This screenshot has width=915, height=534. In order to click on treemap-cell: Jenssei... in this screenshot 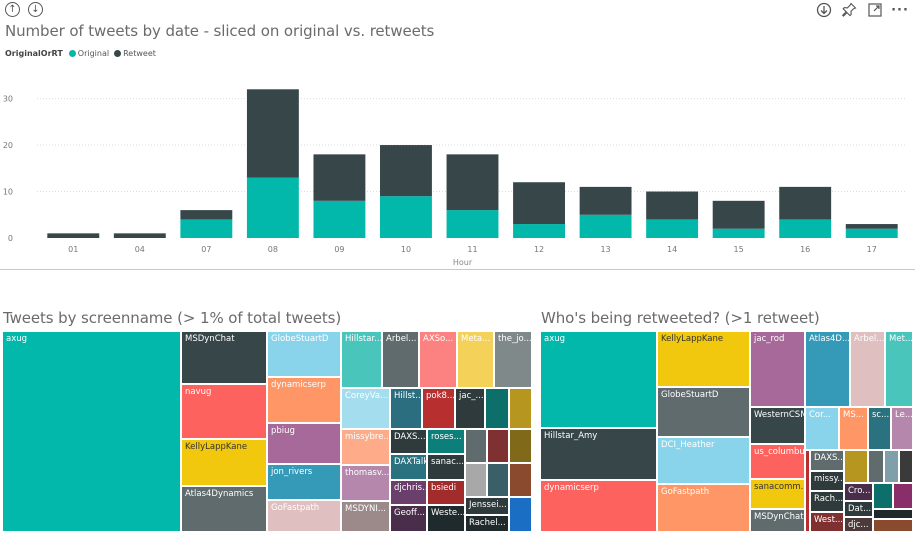, I will do `click(487, 506)`.